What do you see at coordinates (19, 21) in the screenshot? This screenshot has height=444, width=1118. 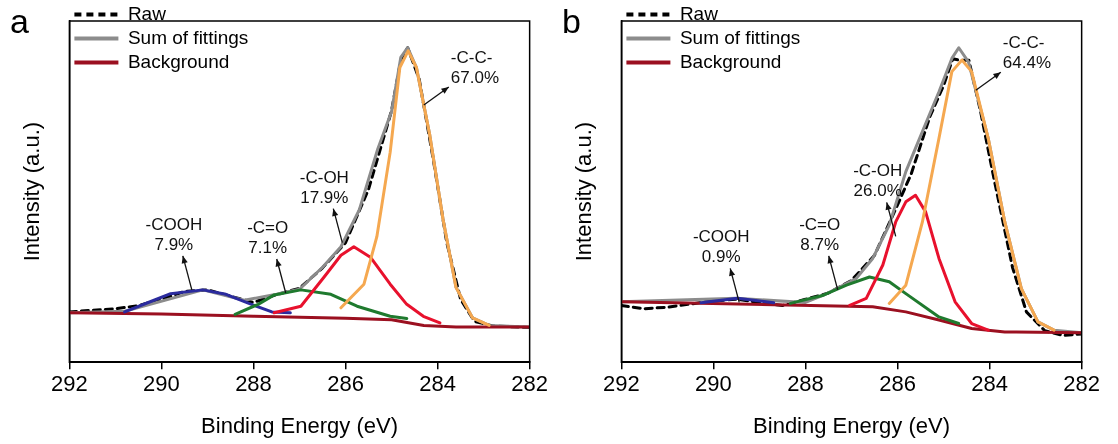 I see `chart-title: a` at bounding box center [19, 21].